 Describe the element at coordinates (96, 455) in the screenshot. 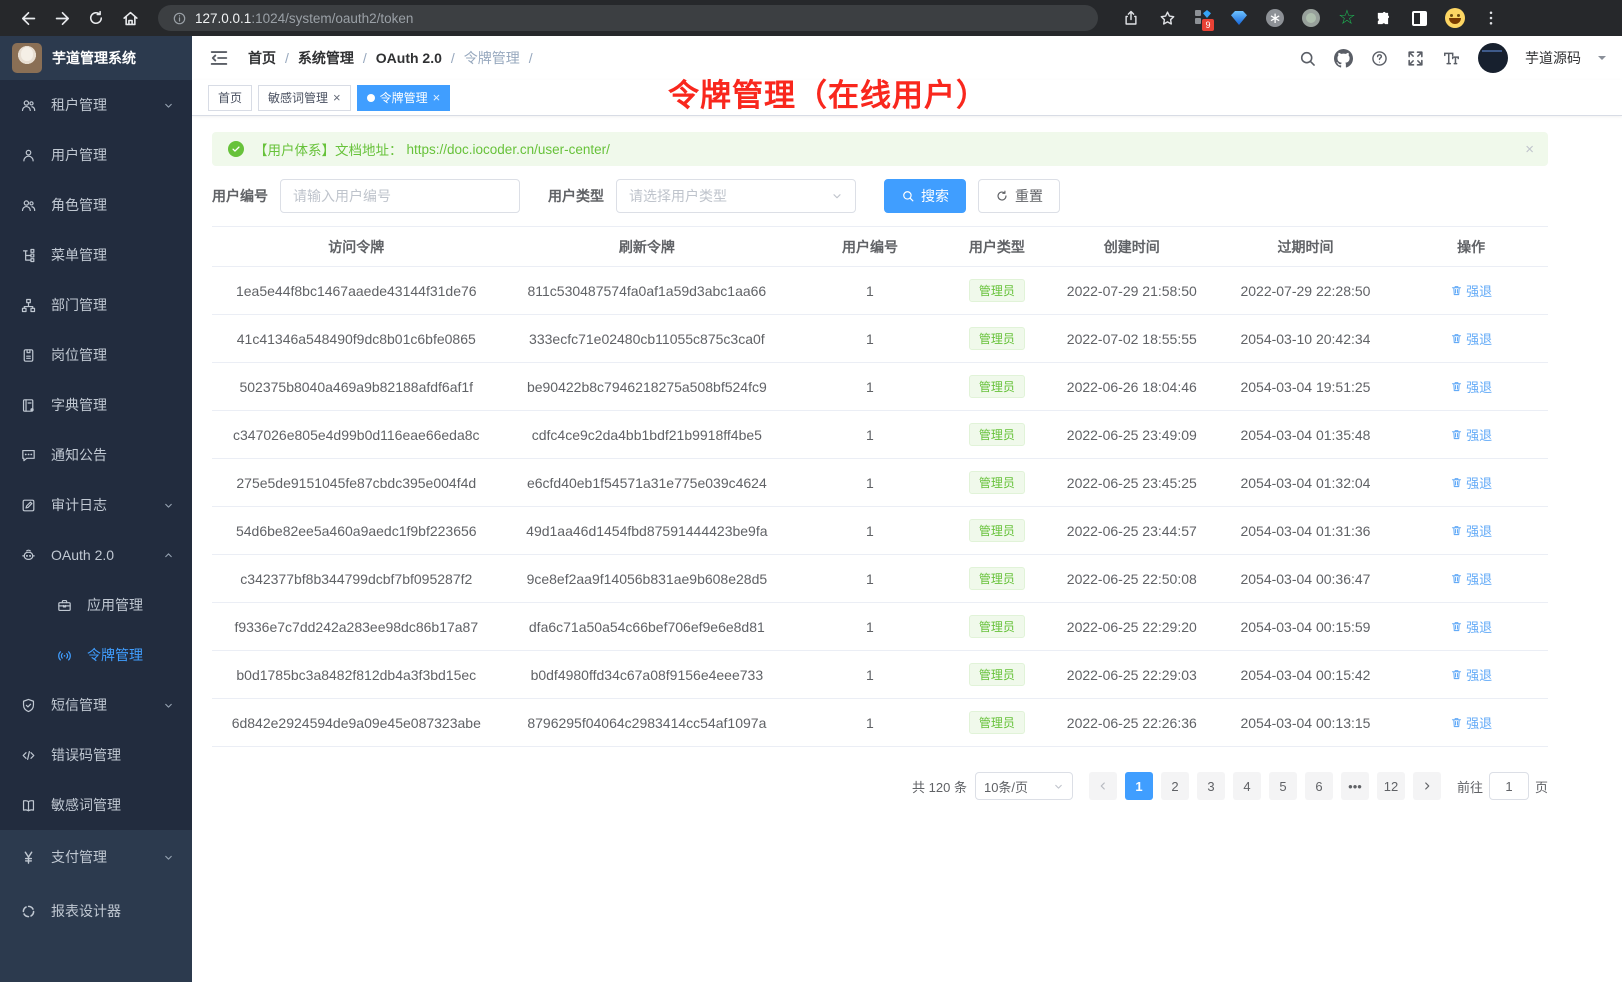

I see `sidebar-menu-item: 通知公告` at that location.